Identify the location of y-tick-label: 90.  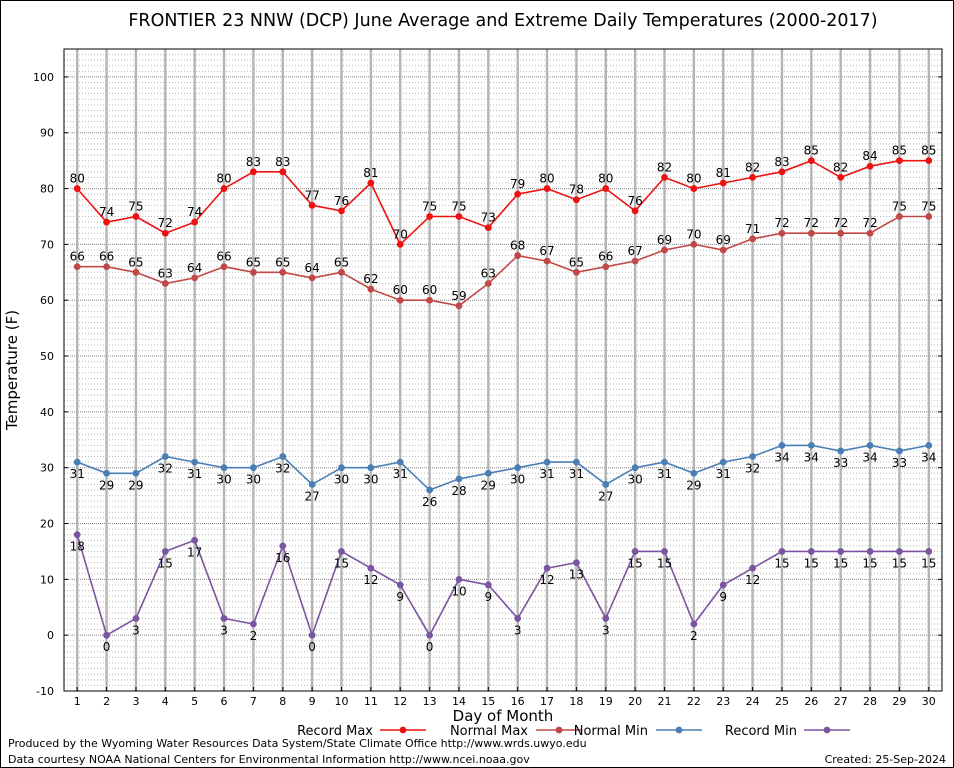
(47, 133).